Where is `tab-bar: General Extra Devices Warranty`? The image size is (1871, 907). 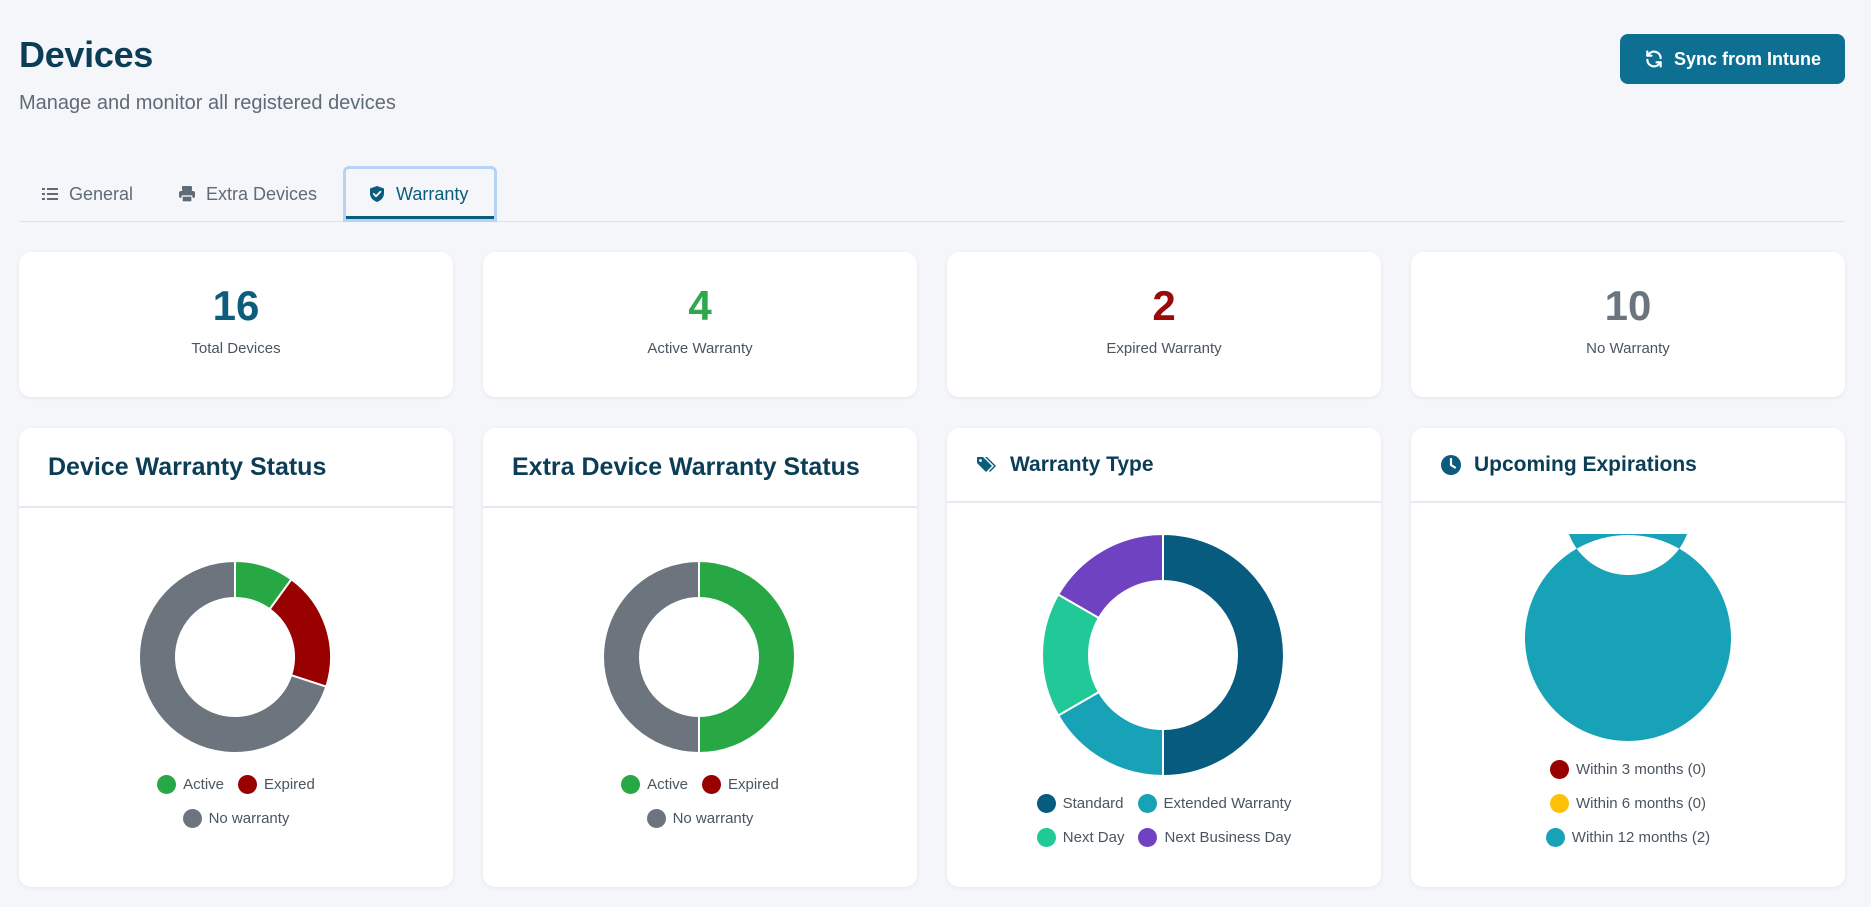
tab-bar: General Extra Devices Warranty is located at coordinates (932, 194).